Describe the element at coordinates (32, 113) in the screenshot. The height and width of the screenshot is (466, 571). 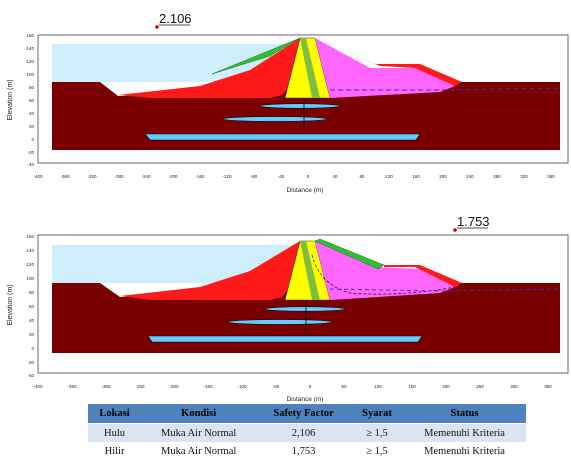
I see `y-tick: 40` at that location.